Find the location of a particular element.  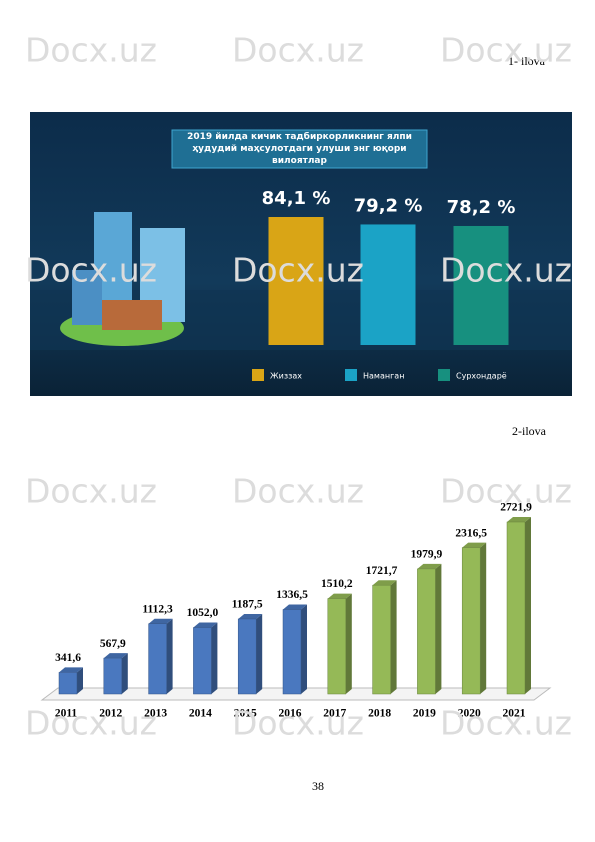

value-label: 2721,9 is located at coordinates (516, 508).